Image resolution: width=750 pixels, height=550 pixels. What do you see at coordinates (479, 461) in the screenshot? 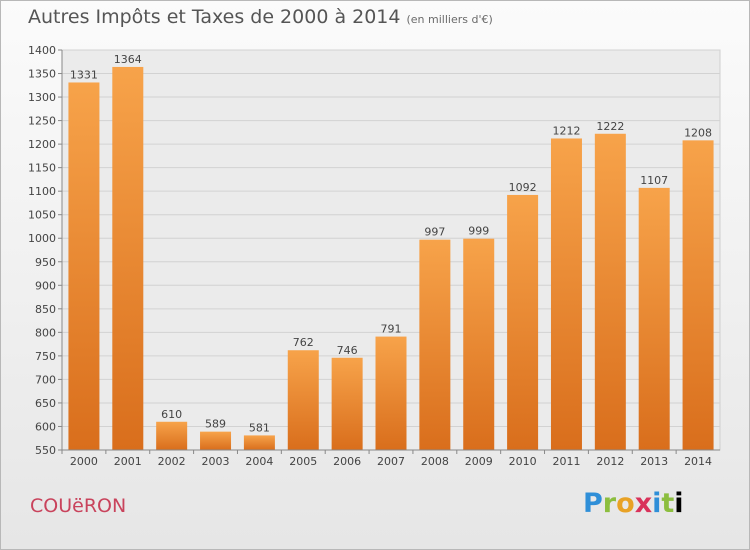
I see `x-tick-label: 2009` at bounding box center [479, 461].